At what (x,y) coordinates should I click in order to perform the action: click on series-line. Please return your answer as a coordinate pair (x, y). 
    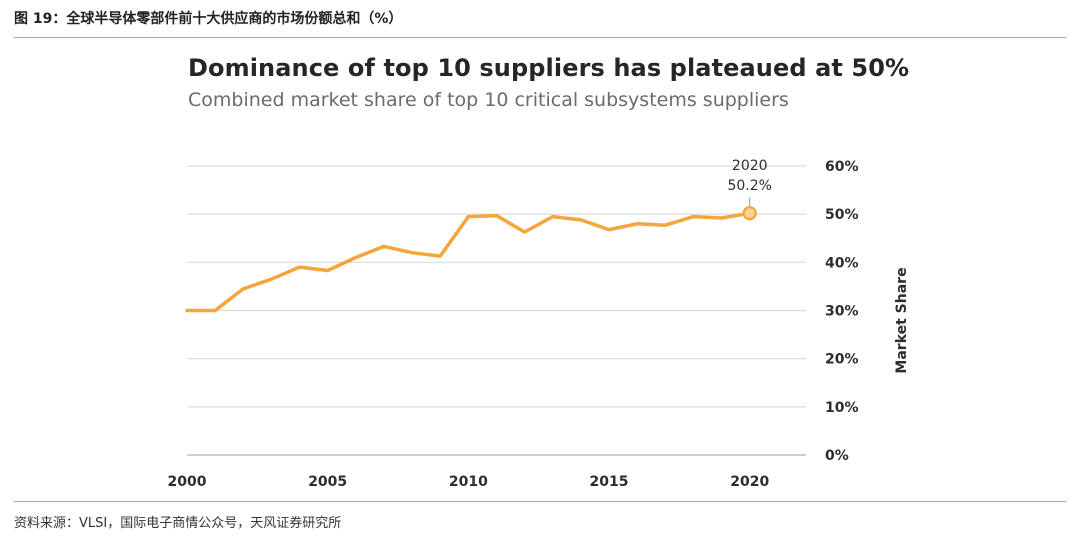
    Looking at the image, I should click on (468, 262).